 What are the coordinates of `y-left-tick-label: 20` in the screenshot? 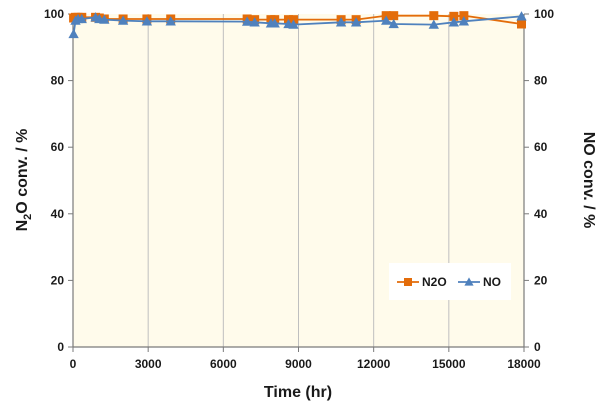 It's located at (58, 280).